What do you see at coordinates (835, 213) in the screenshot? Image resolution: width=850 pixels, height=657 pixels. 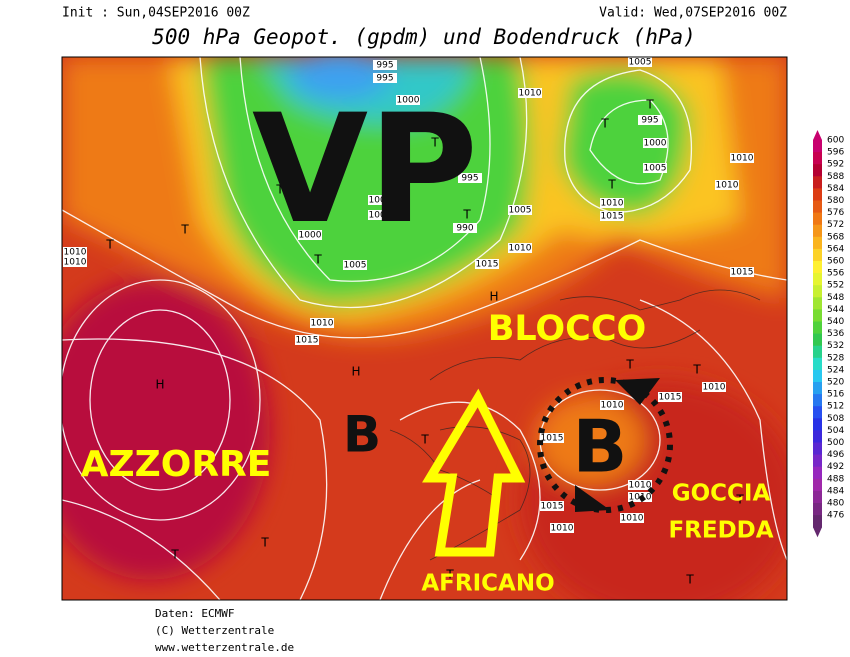 I see `colorbar-label: 576` at bounding box center [835, 213].